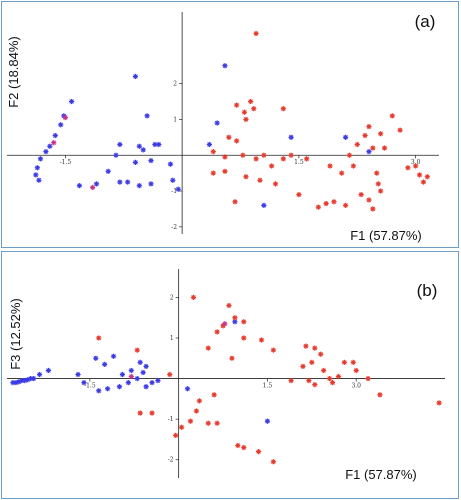 The image size is (461, 500). I want to click on x-axis-label: F1 (57.87%), so click(381, 474).